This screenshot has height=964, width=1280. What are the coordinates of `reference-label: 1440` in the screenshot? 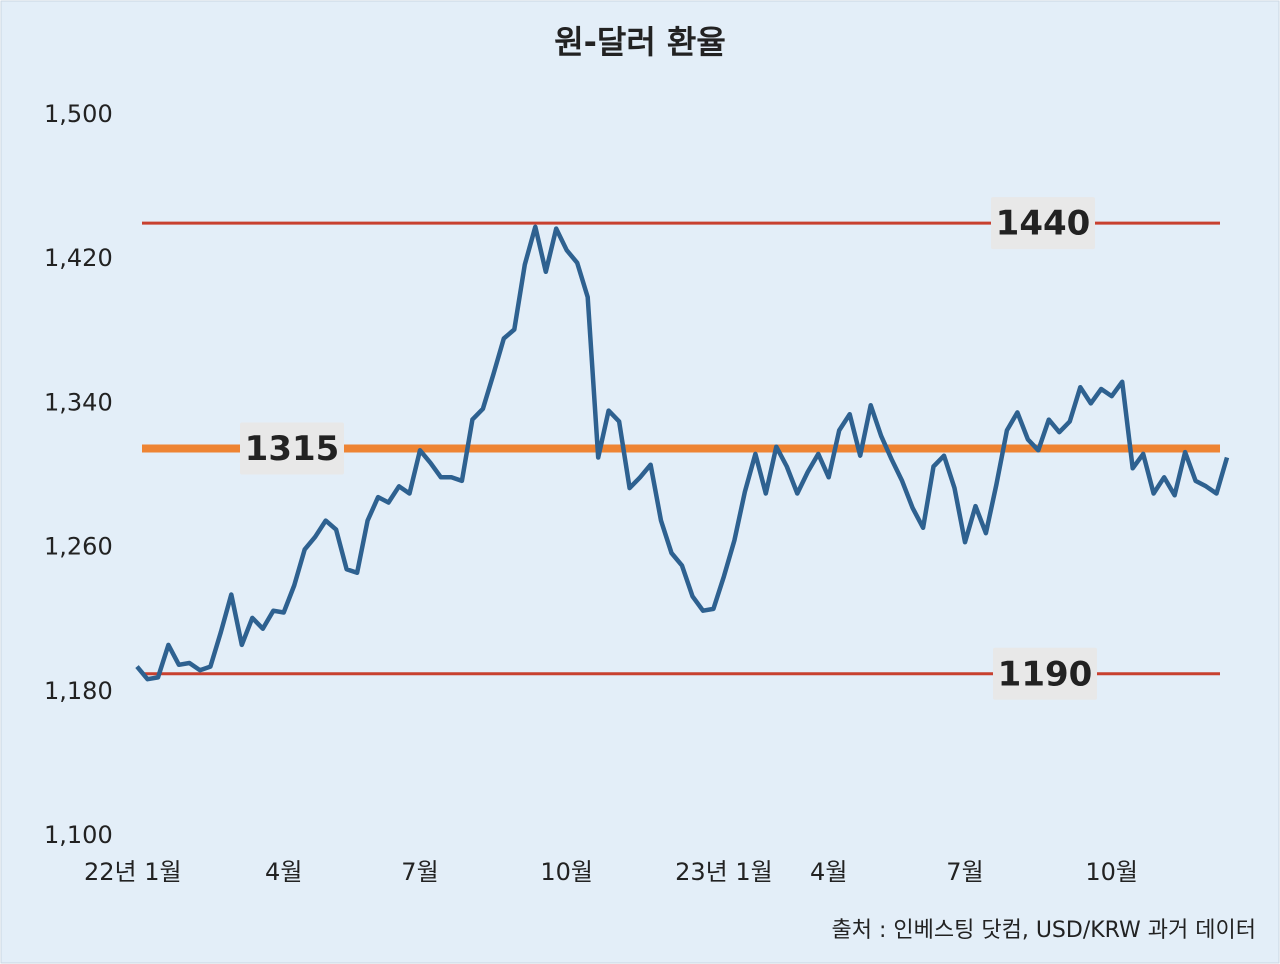 It's located at (1043, 224).